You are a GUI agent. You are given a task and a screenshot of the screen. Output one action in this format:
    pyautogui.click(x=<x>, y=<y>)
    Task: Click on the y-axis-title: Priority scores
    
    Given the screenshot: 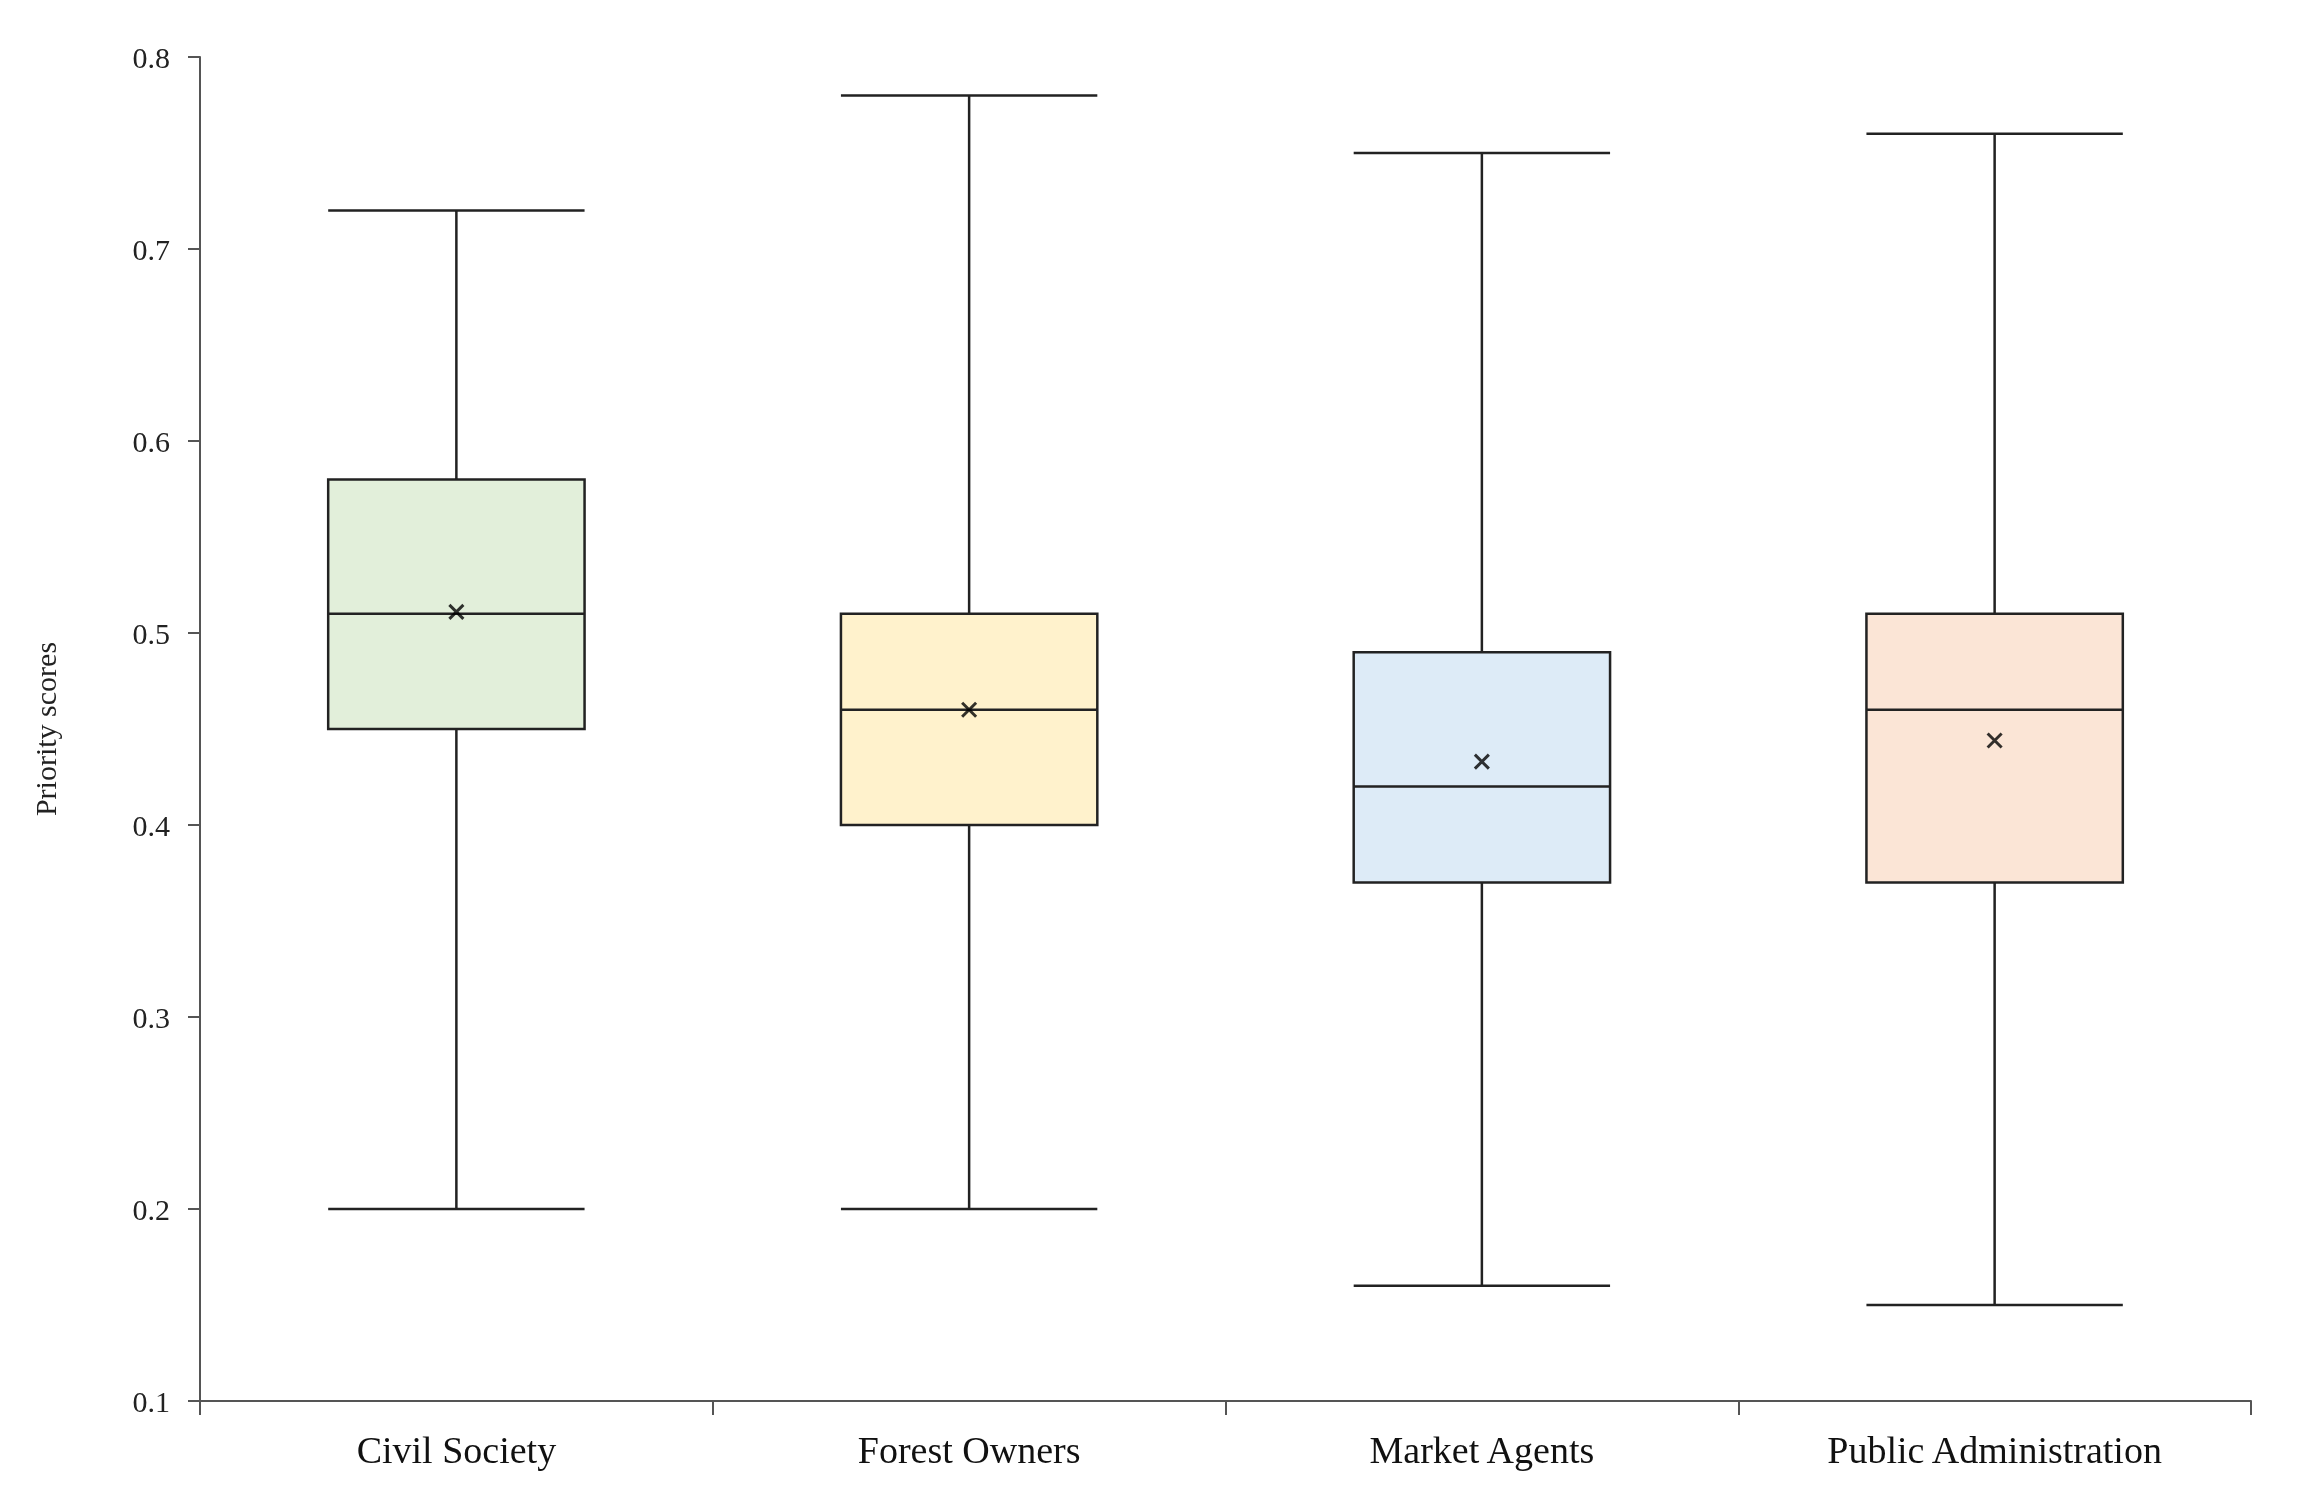 What is the action you would take?
    pyautogui.click(x=45, y=729)
    